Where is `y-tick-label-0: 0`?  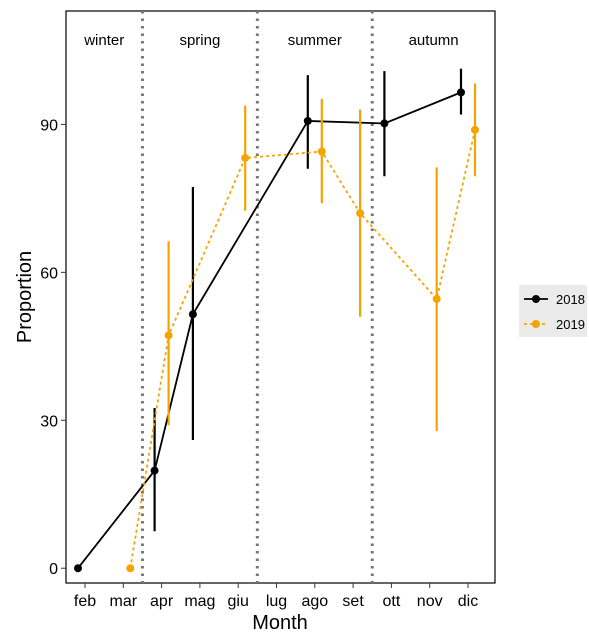 y-tick-label-0: 0 is located at coordinates (53, 569).